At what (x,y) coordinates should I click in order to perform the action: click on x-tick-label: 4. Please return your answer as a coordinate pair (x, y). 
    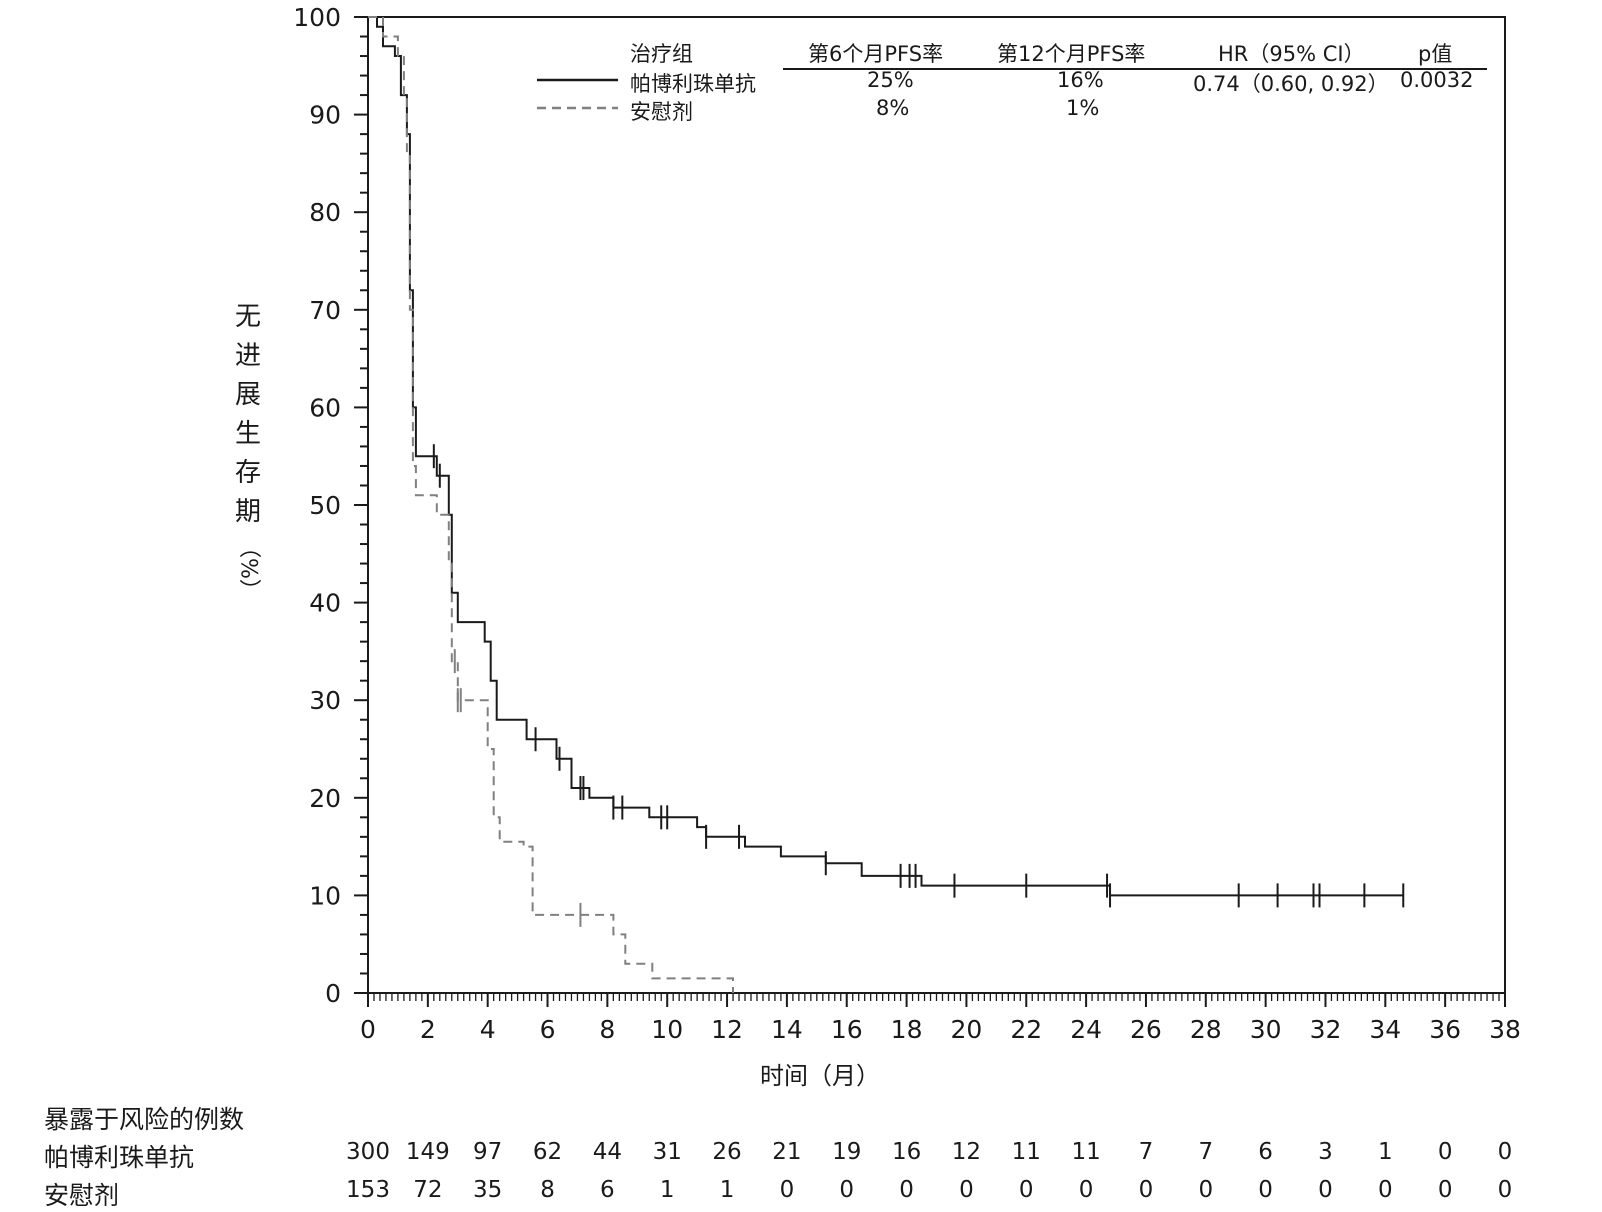
    Looking at the image, I should click on (488, 1029).